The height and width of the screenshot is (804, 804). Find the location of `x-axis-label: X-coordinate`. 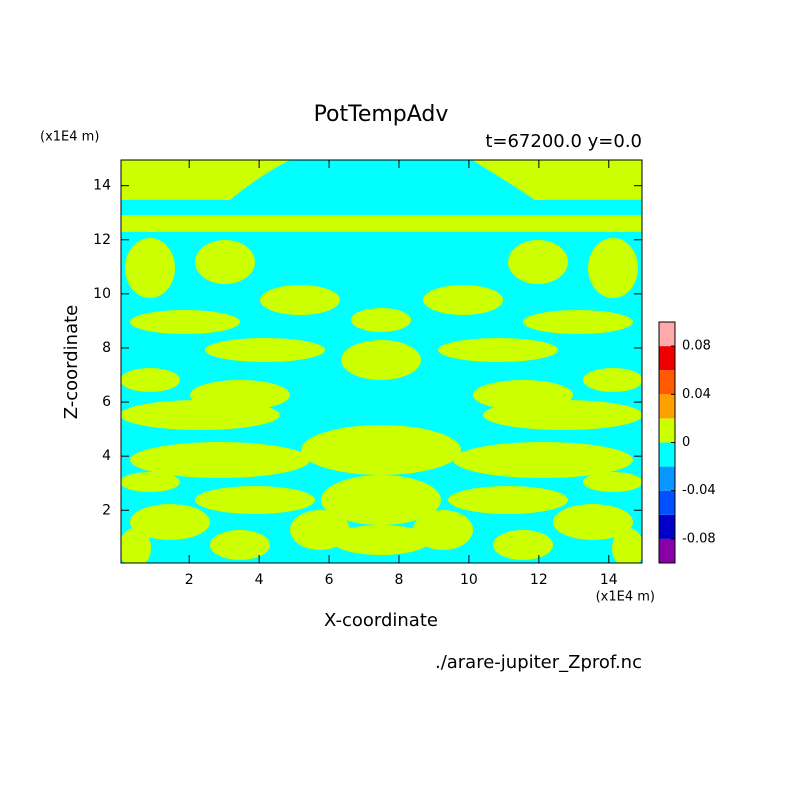

x-axis-label: X-coordinate is located at coordinates (381, 620).